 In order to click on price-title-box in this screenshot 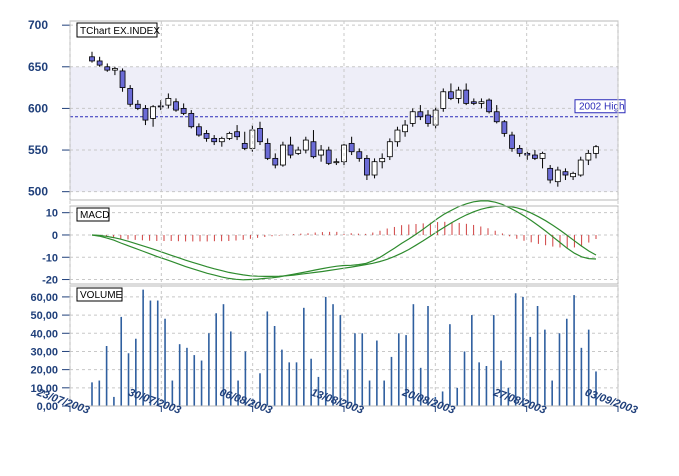, I will do `click(117, 30)`.